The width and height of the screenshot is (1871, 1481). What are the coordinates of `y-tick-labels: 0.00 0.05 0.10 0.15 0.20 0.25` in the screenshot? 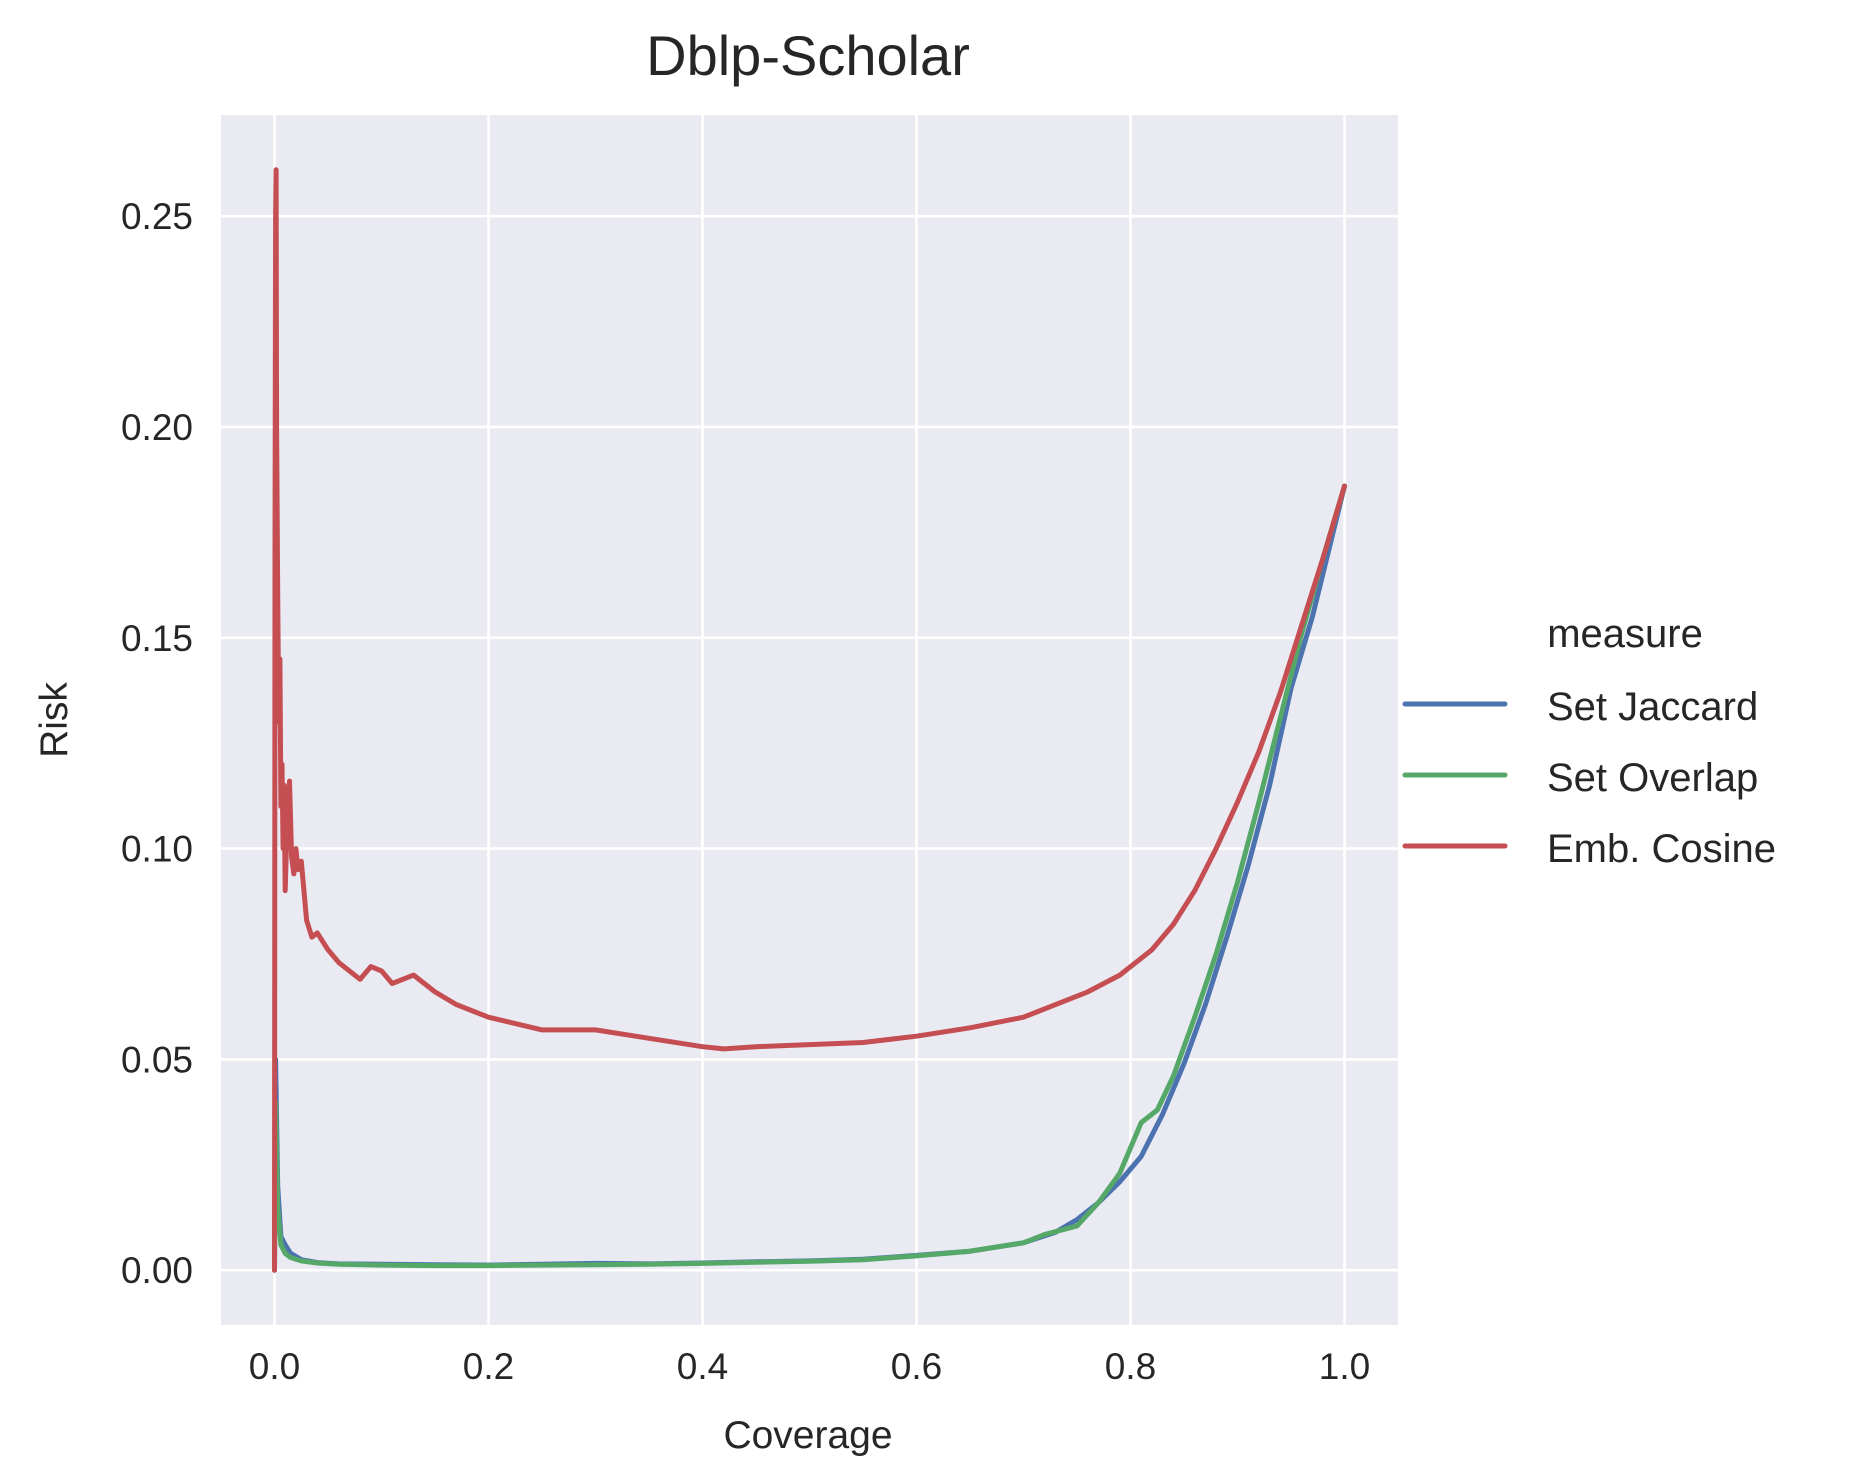 It's located at (157, 743).